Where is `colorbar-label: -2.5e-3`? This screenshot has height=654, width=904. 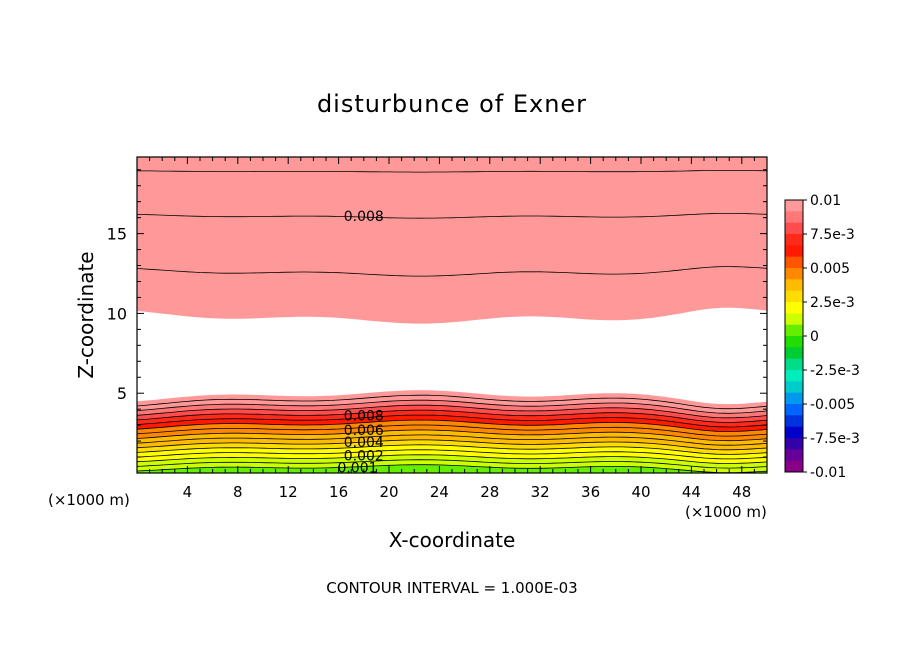 colorbar-label: -2.5e-3 is located at coordinates (835, 371).